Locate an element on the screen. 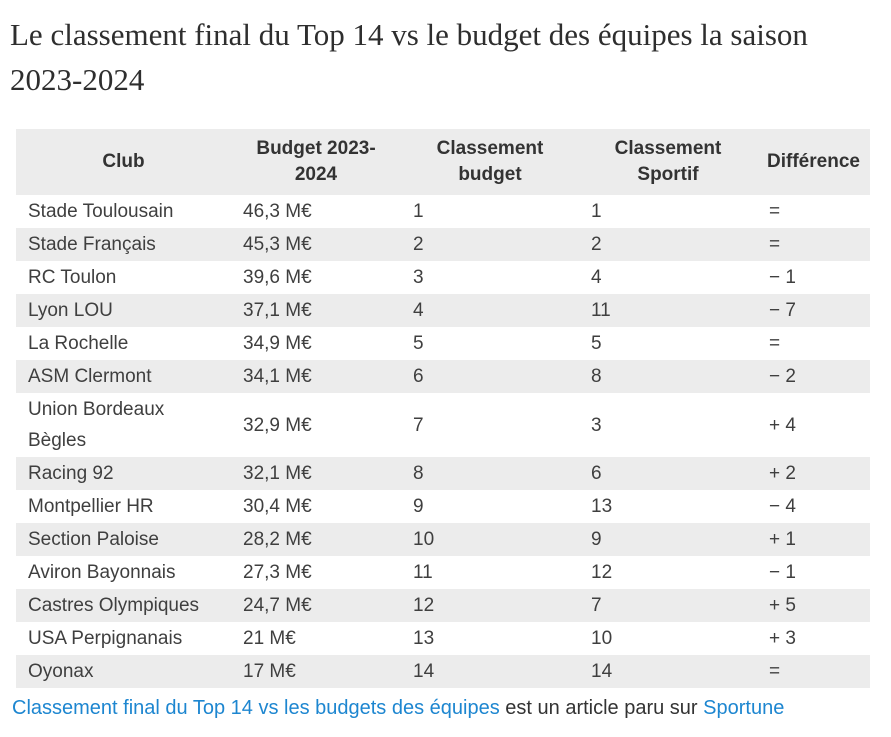 The height and width of the screenshot is (737, 891). cell-classement-budget: 4 is located at coordinates (418, 310).